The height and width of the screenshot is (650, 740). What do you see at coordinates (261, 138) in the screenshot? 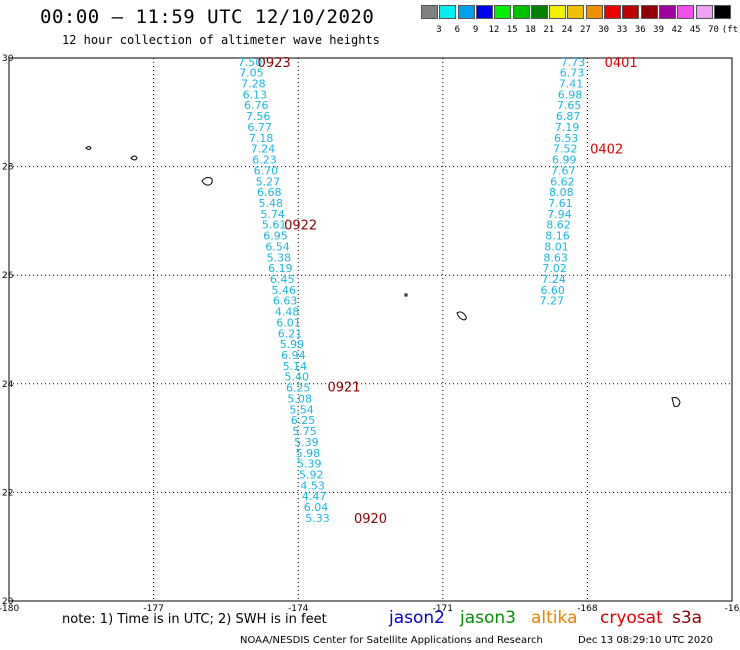
I see `swh-value-jason2: 7.18` at bounding box center [261, 138].